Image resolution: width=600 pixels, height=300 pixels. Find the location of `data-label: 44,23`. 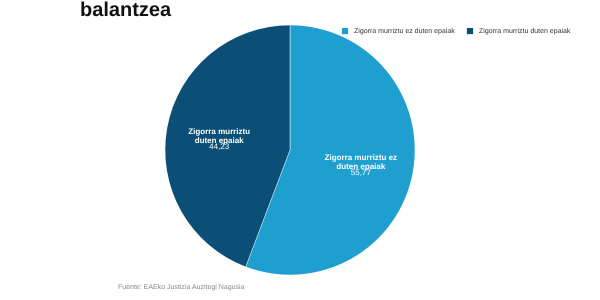

data-label: 44,23 is located at coordinates (219, 147).